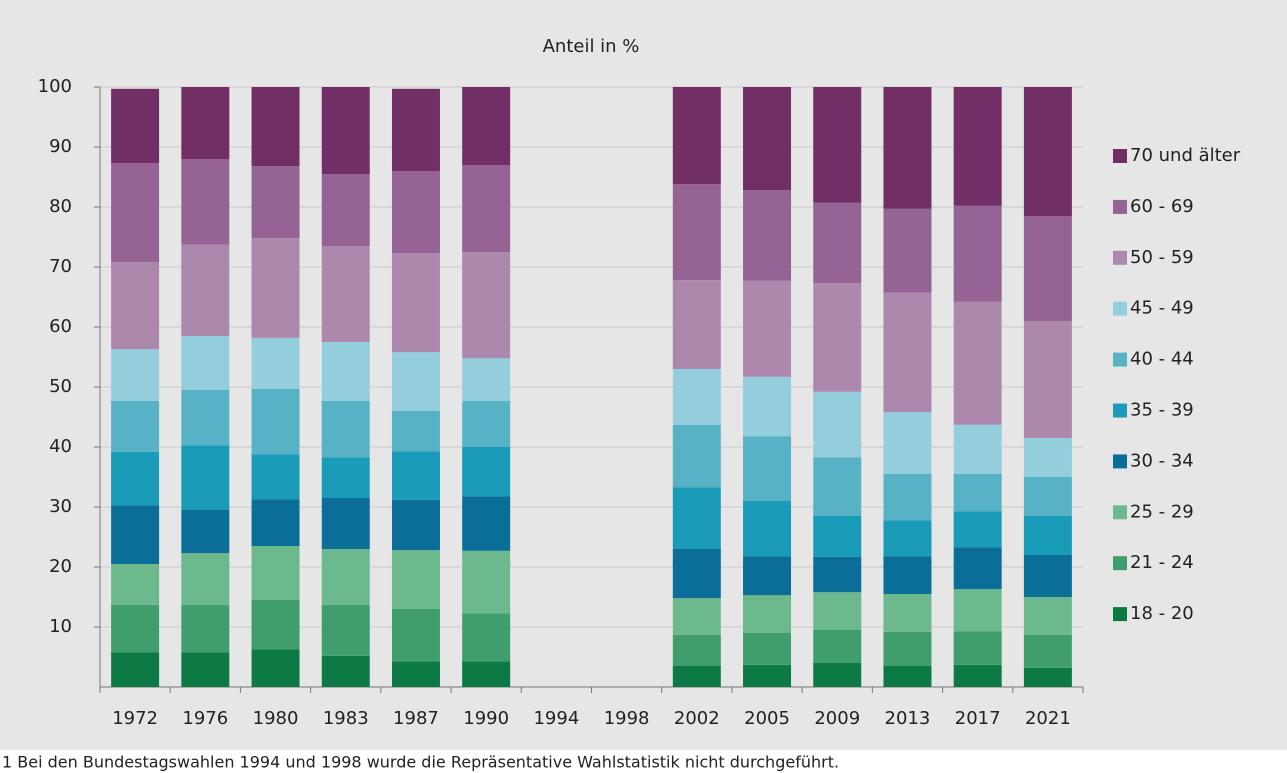 The image size is (1287, 773). Describe the element at coordinates (60, 506) in the screenshot. I see `y-tick-label: 30` at that location.